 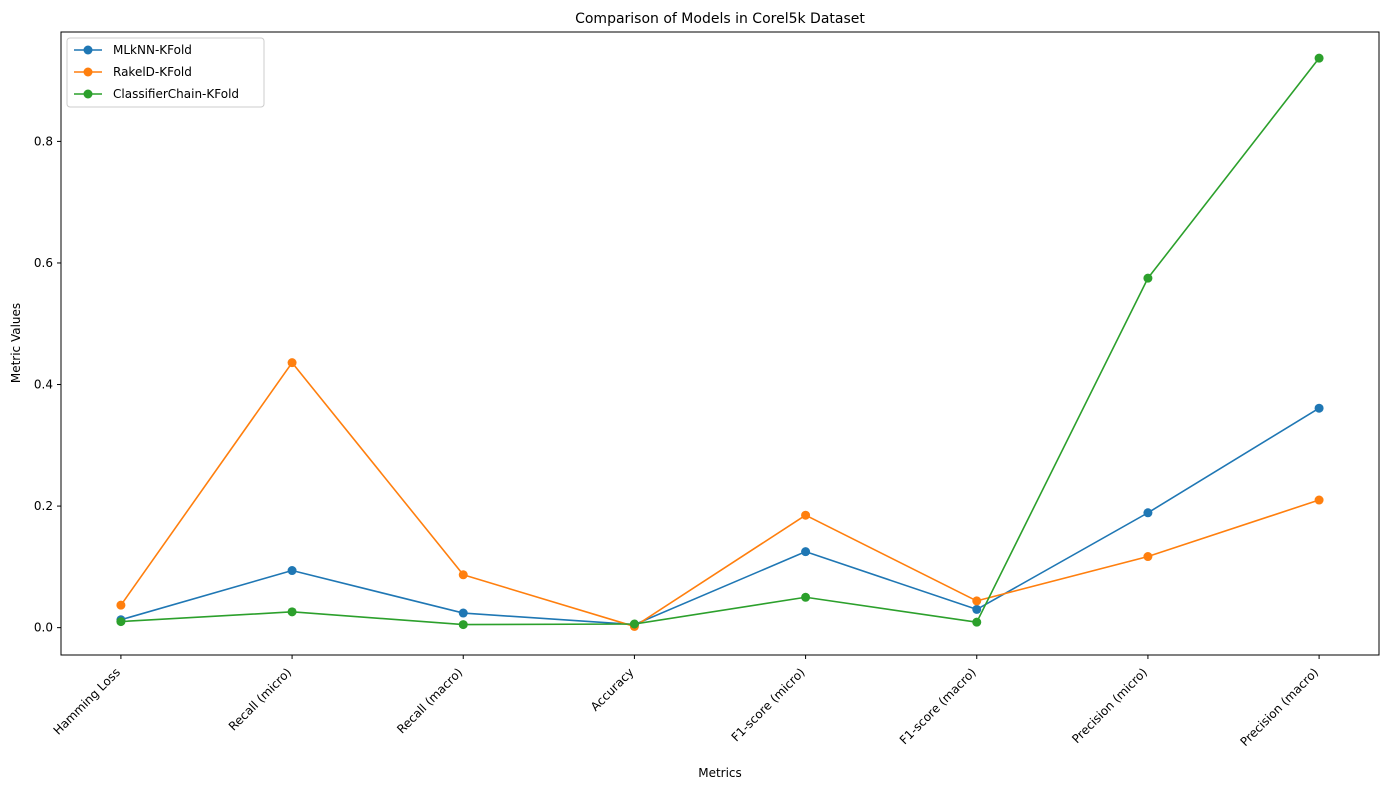 What do you see at coordinates (43, 141) in the screenshot?
I see `y-tick-label: 0.8` at bounding box center [43, 141].